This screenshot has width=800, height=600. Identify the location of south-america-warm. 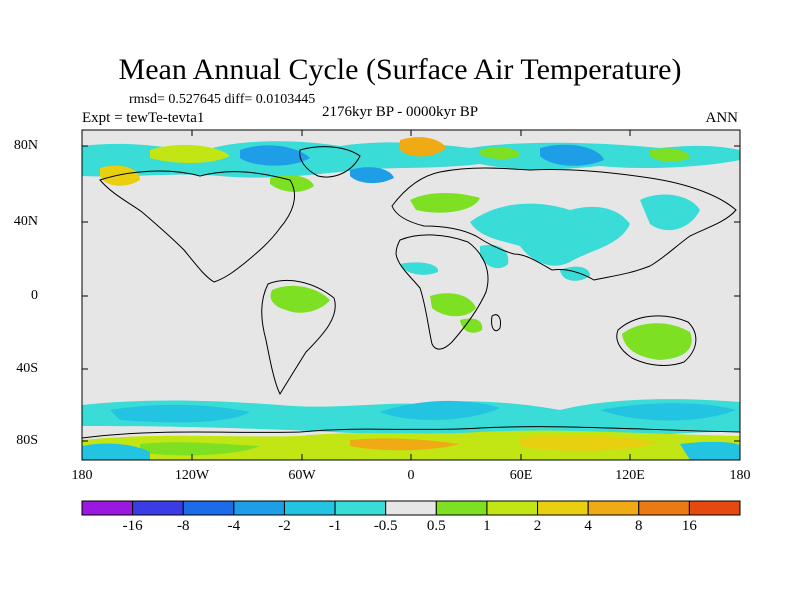
(300, 299).